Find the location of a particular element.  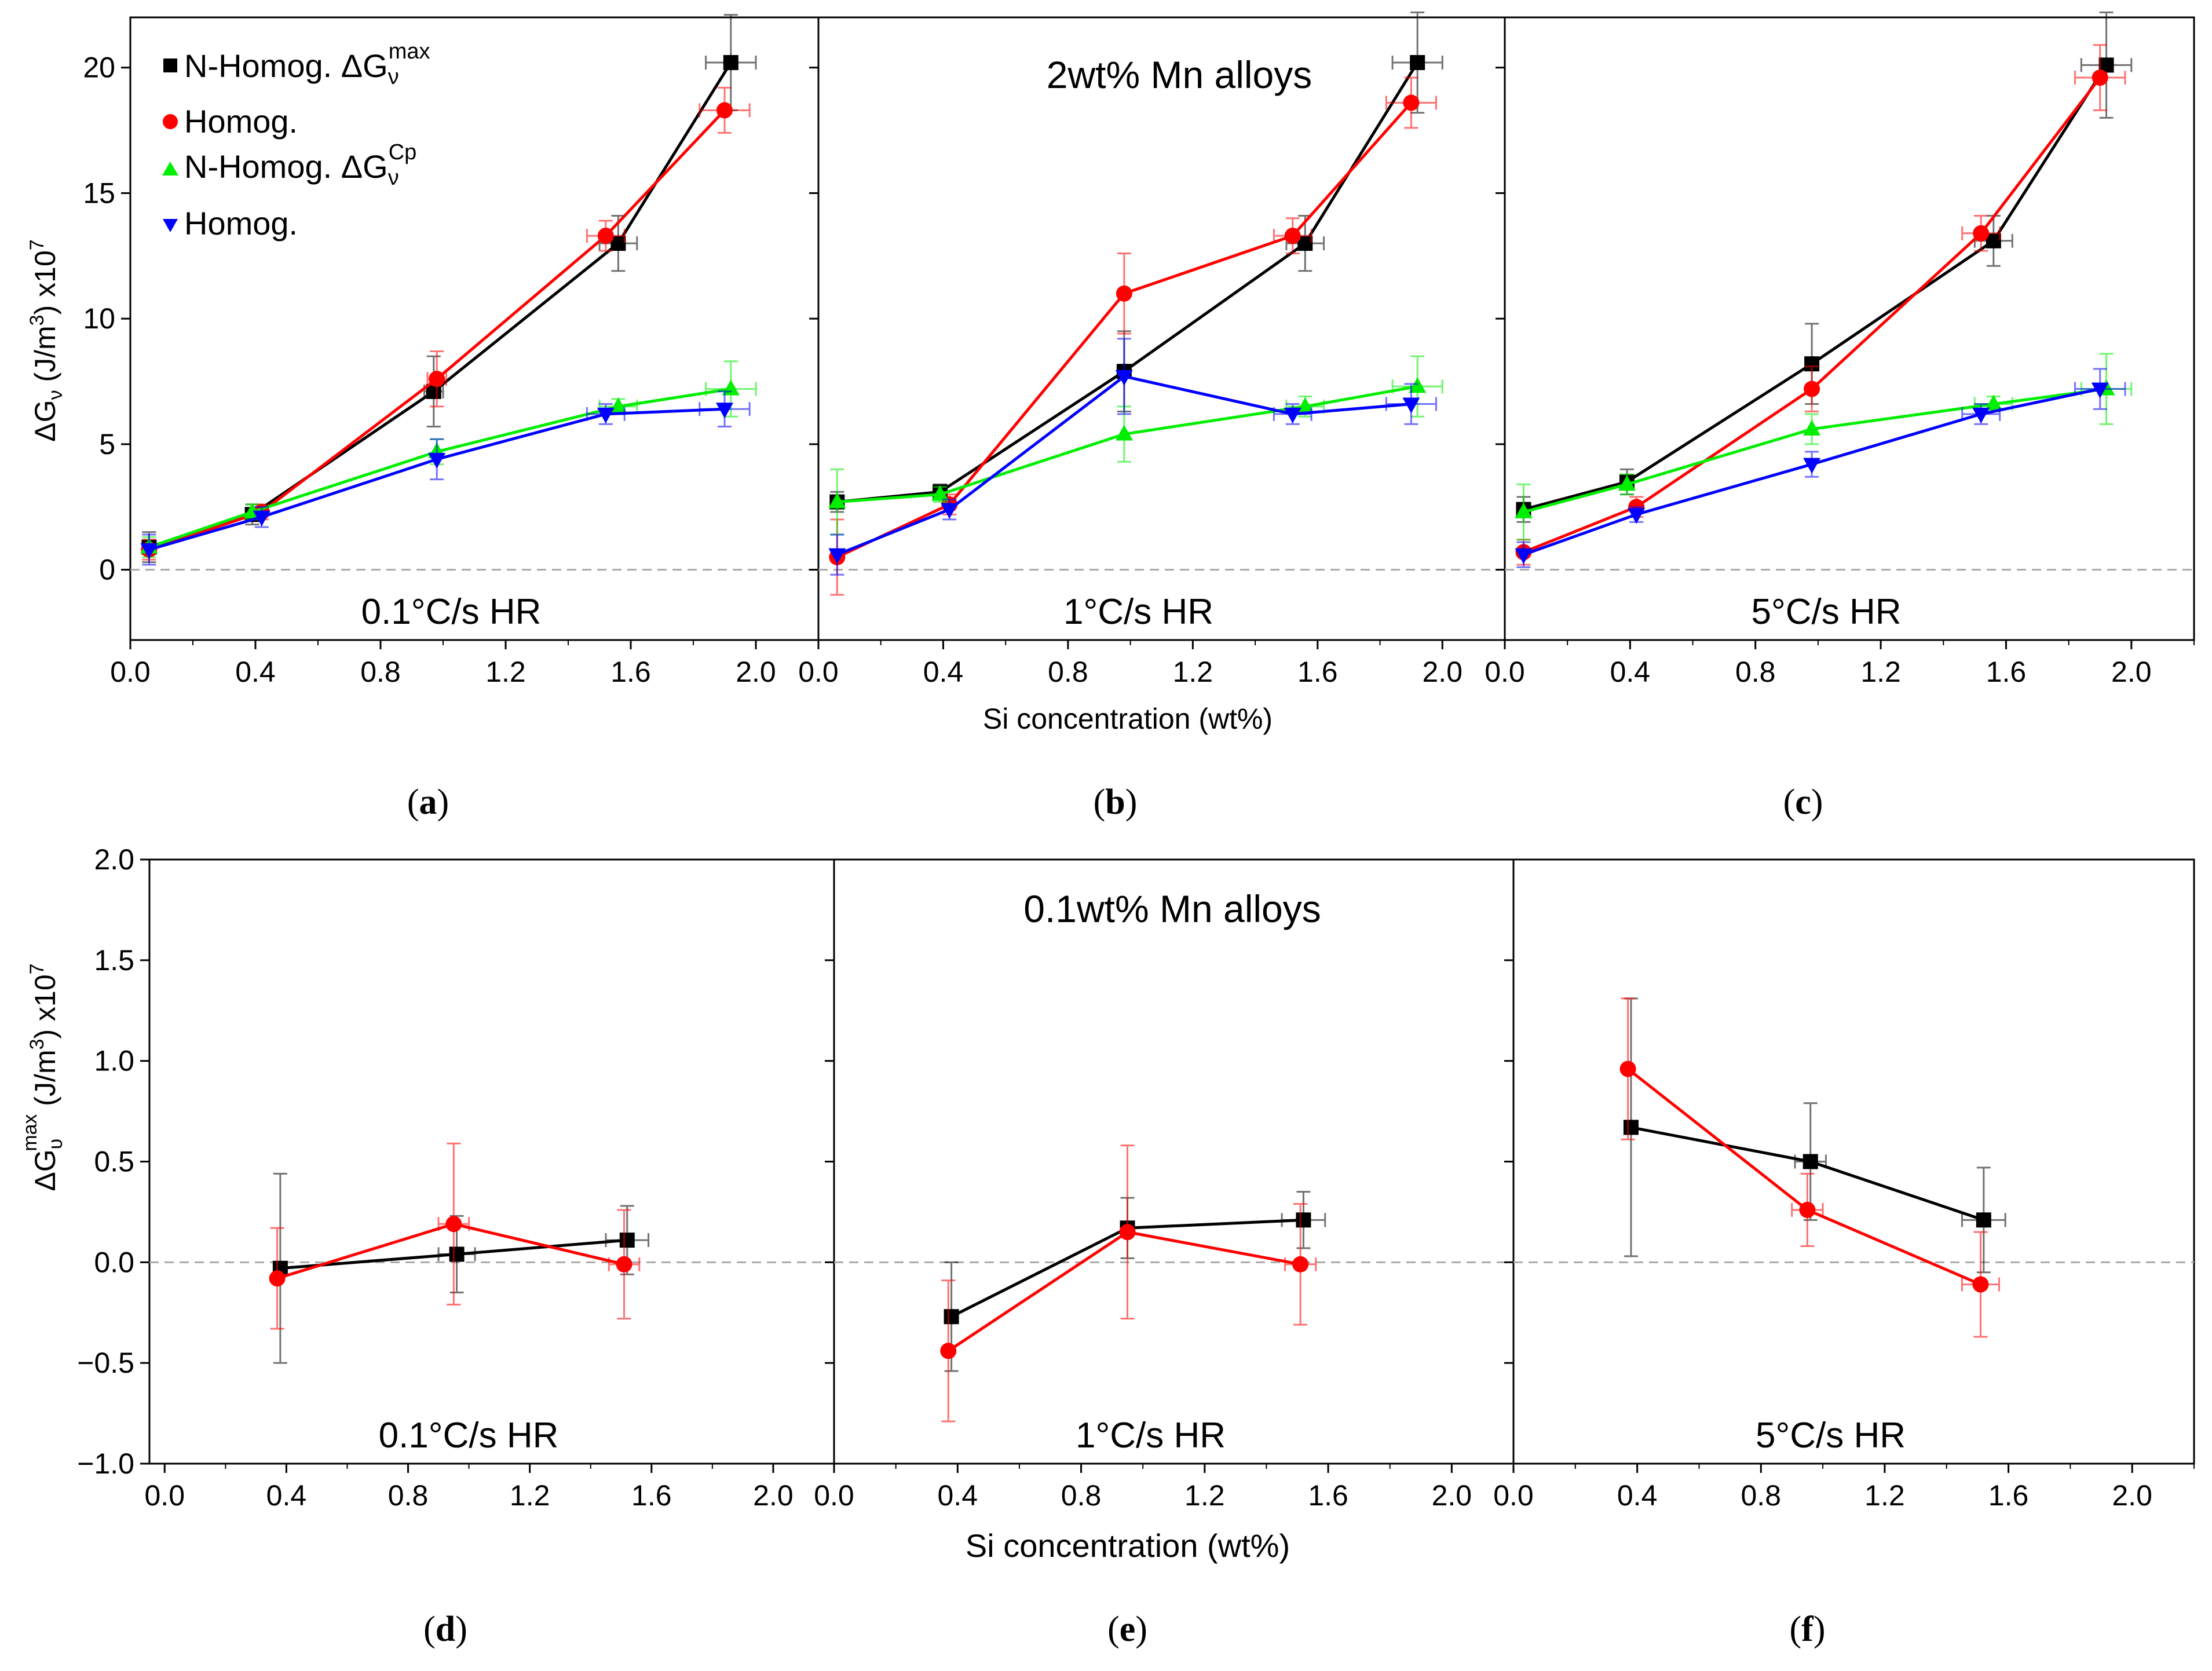

series-square-c is located at coordinates (1824, 267).